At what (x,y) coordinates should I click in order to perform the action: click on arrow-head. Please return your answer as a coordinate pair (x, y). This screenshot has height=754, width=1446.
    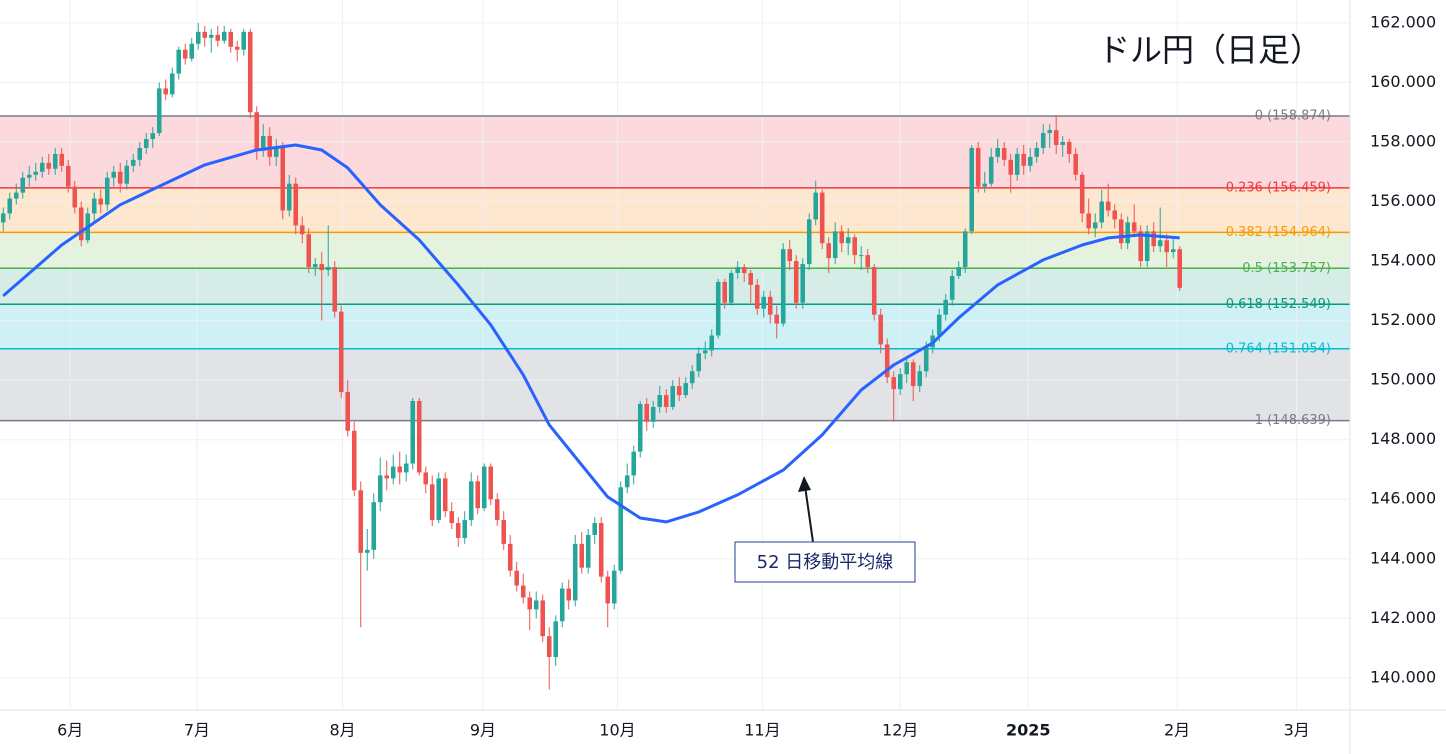
    Looking at the image, I should click on (804, 484).